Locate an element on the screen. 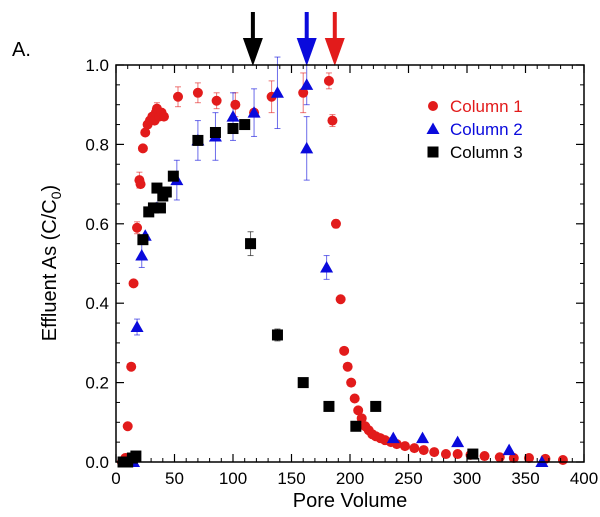 The width and height of the screenshot is (600, 517). legend-marker-square is located at coordinates (433, 152).